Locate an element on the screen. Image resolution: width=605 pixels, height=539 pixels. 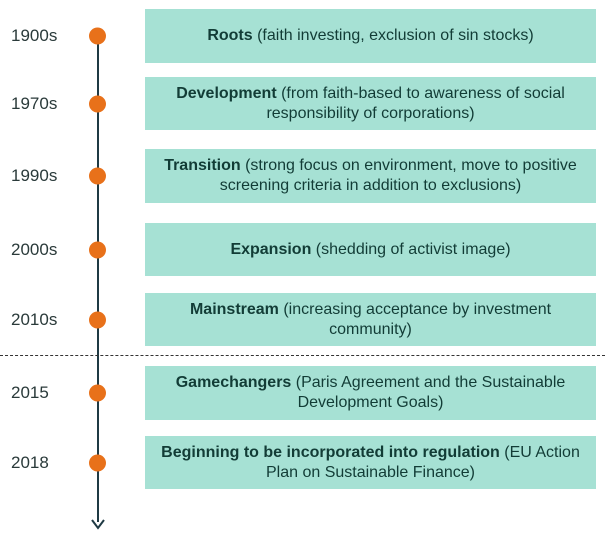
event-title: Mainstream is located at coordinates (234, 309).